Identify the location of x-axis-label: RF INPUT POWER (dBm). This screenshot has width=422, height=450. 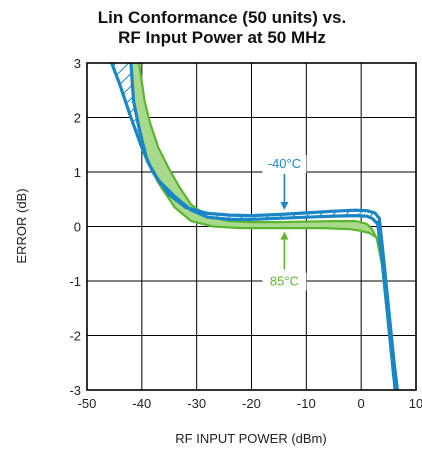
(250, 438).